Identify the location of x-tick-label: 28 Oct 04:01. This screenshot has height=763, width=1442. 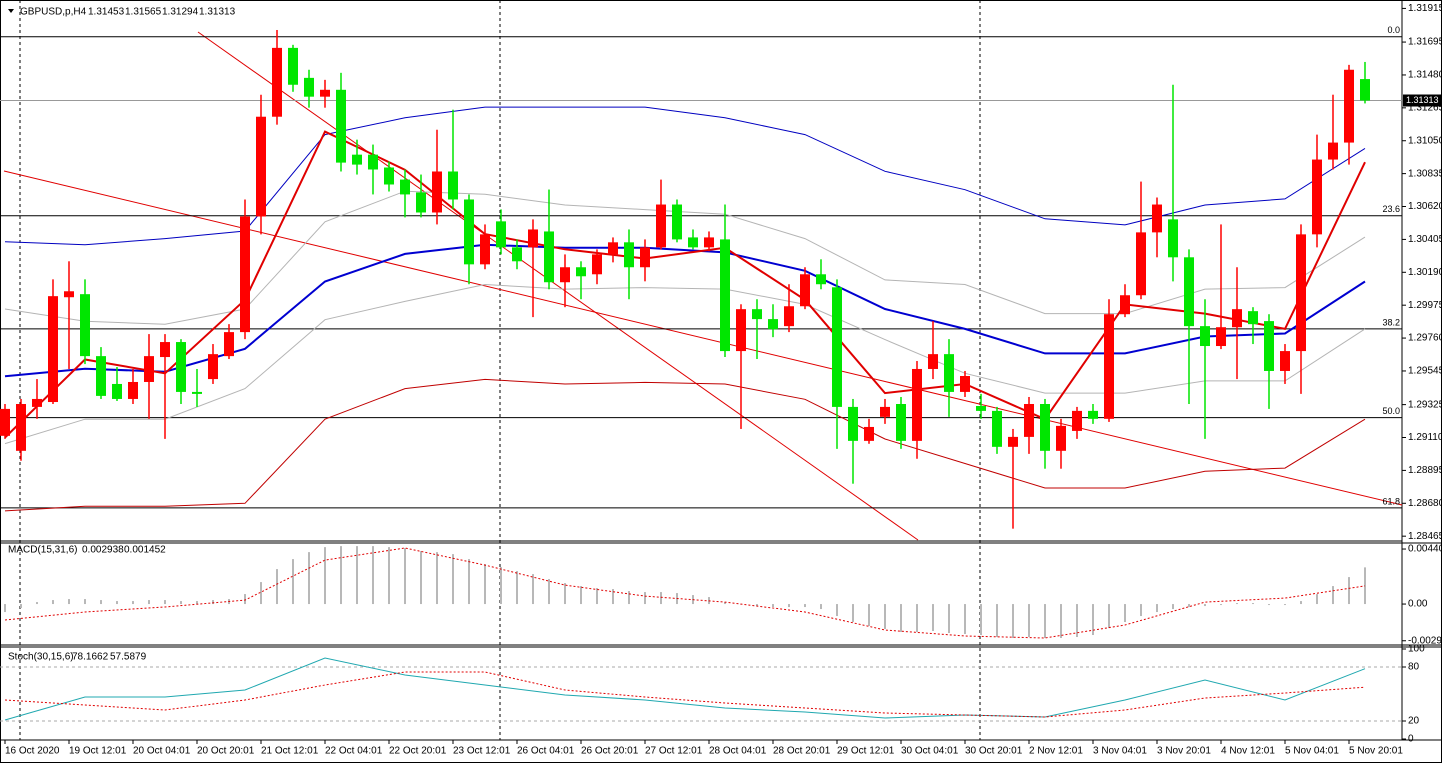
(738, 751).